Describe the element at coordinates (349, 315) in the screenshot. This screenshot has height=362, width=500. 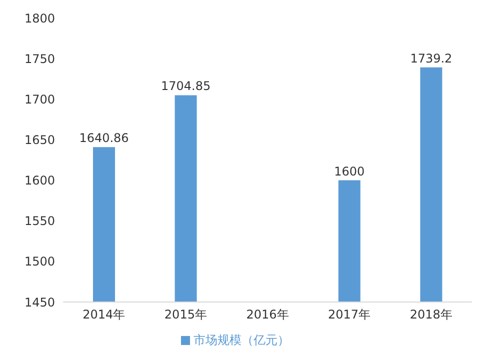
I see `x-tick-label: 2017年` at that location.